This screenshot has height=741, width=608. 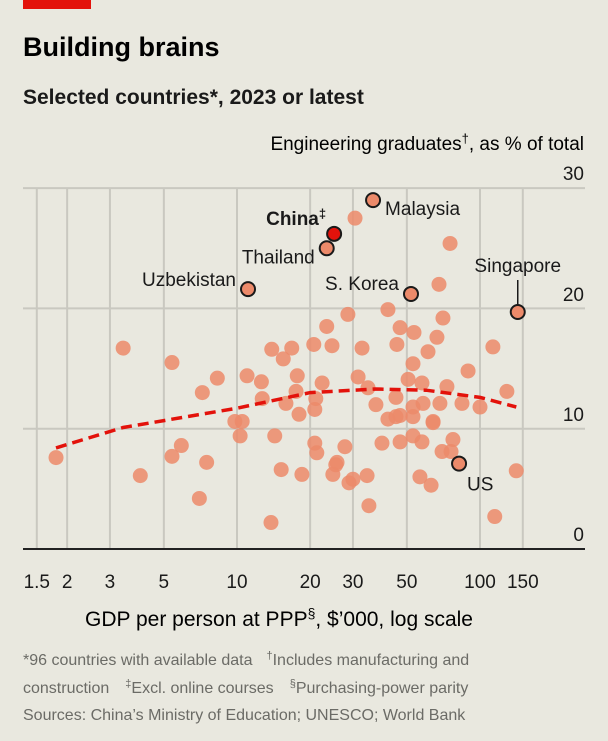 I want to click on label-singapore: Singapore, so click(x=517, y=266).